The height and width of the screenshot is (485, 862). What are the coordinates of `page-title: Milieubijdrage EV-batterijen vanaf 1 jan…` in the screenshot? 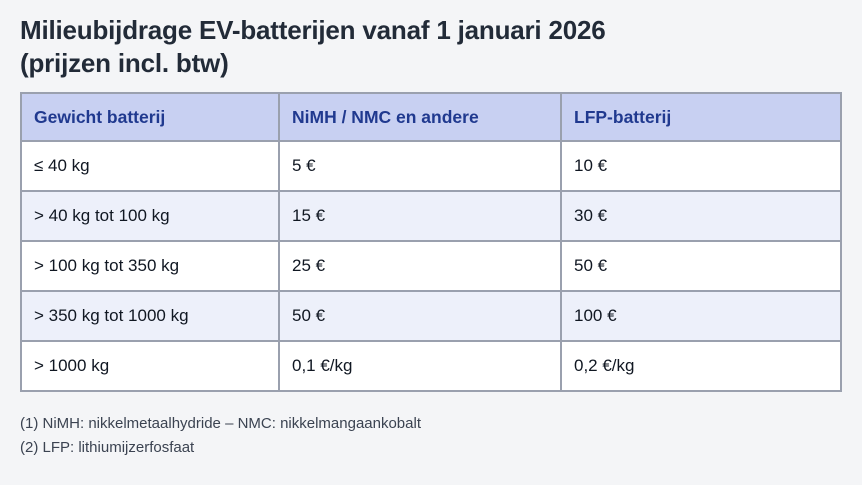 It's located at (431, 47).